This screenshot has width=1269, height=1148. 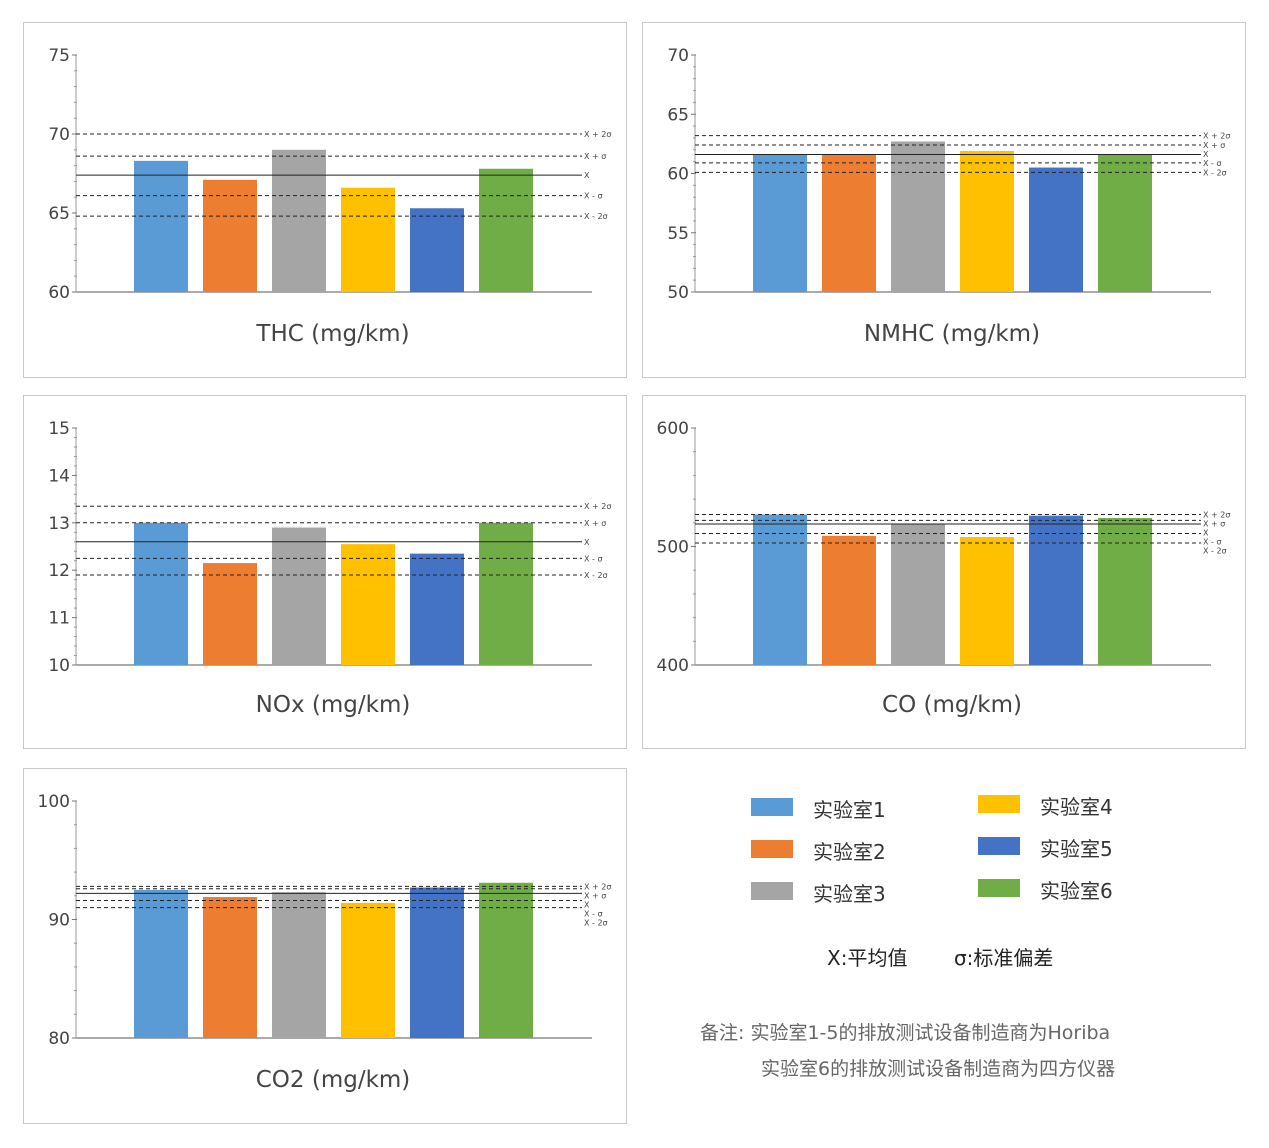 I want to click on y-tick-label: 10, so click(x=59, y=666).